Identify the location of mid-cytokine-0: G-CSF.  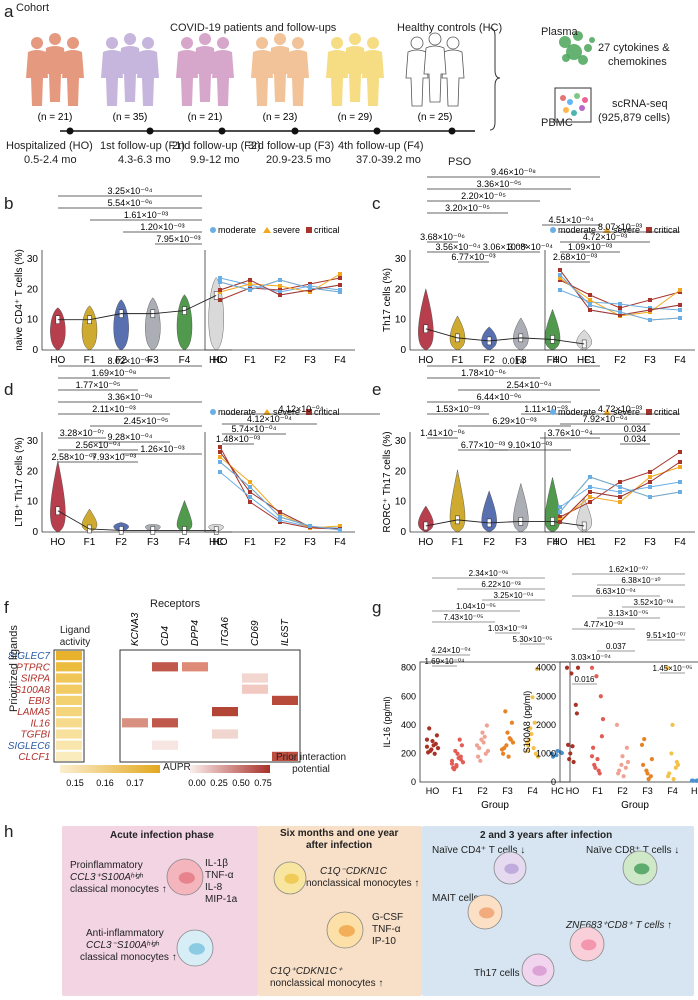
(388, 917).